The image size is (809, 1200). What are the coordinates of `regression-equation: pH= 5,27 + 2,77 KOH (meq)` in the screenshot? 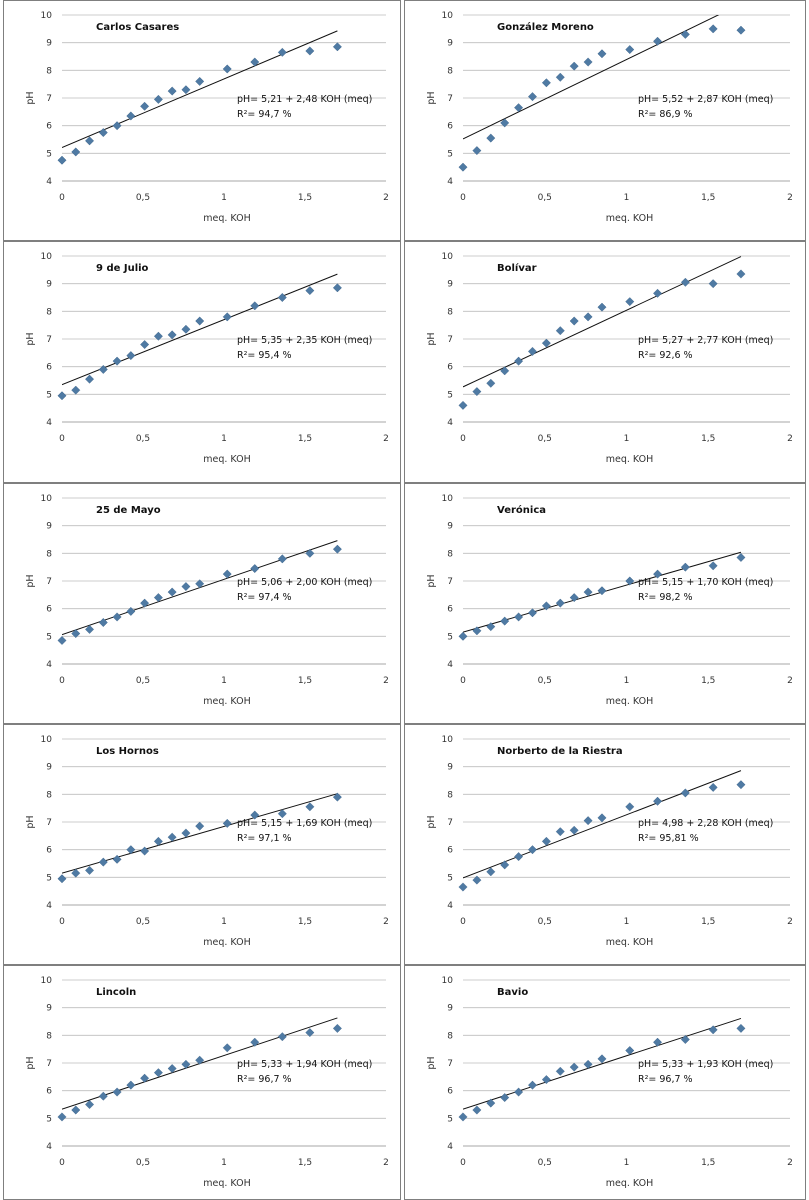 It's located at (705, 340).